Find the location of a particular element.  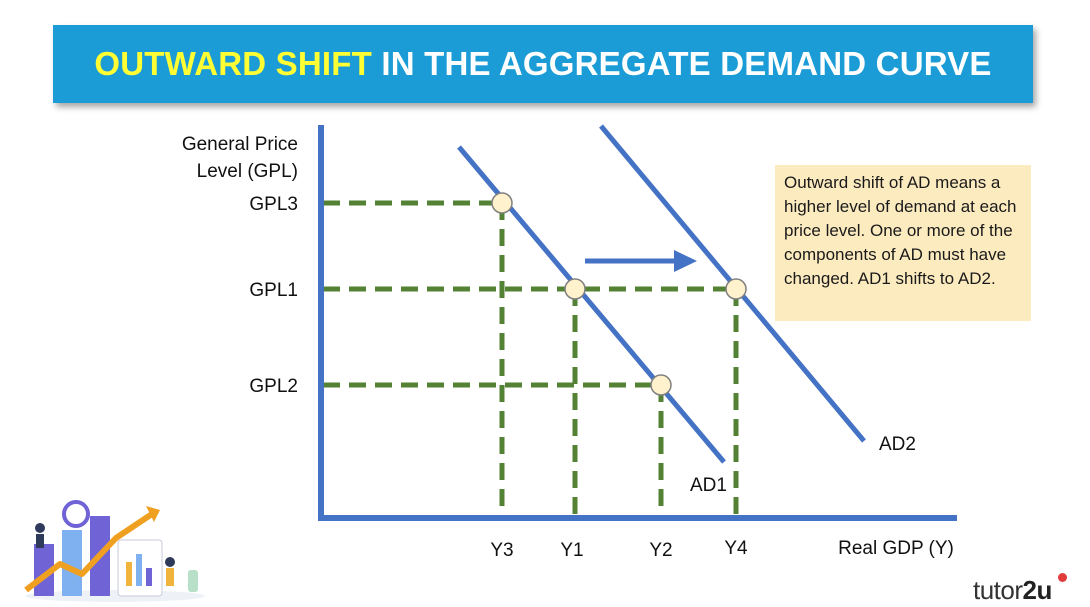

point-gpl3-y3 is located at coordinates (502, 203).